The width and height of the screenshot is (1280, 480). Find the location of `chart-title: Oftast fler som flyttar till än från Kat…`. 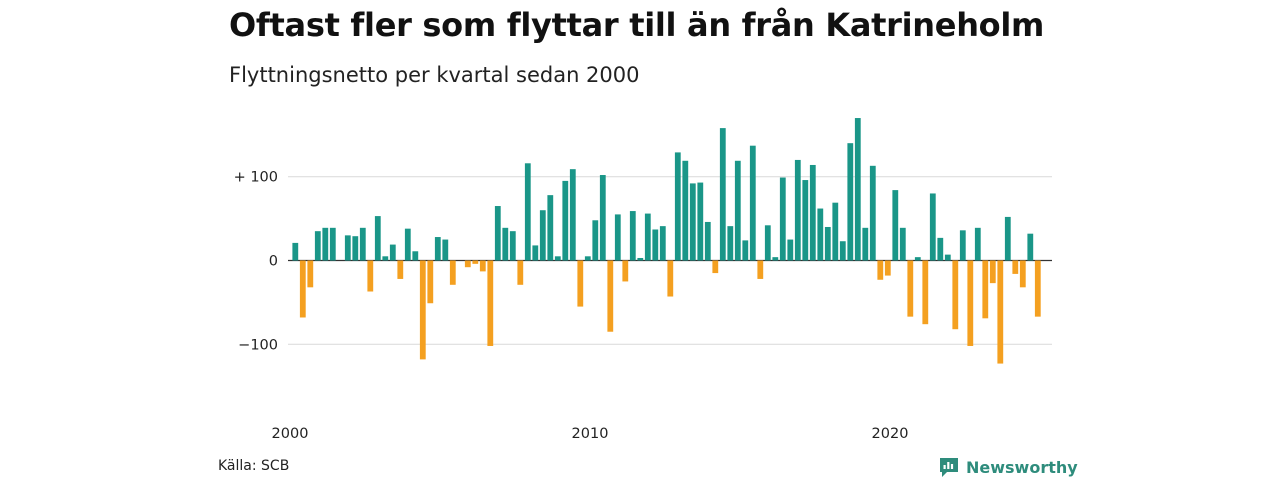

chart-title: Oftast fler som flyttar till än från Kat… is located at coordinates (637, 25).